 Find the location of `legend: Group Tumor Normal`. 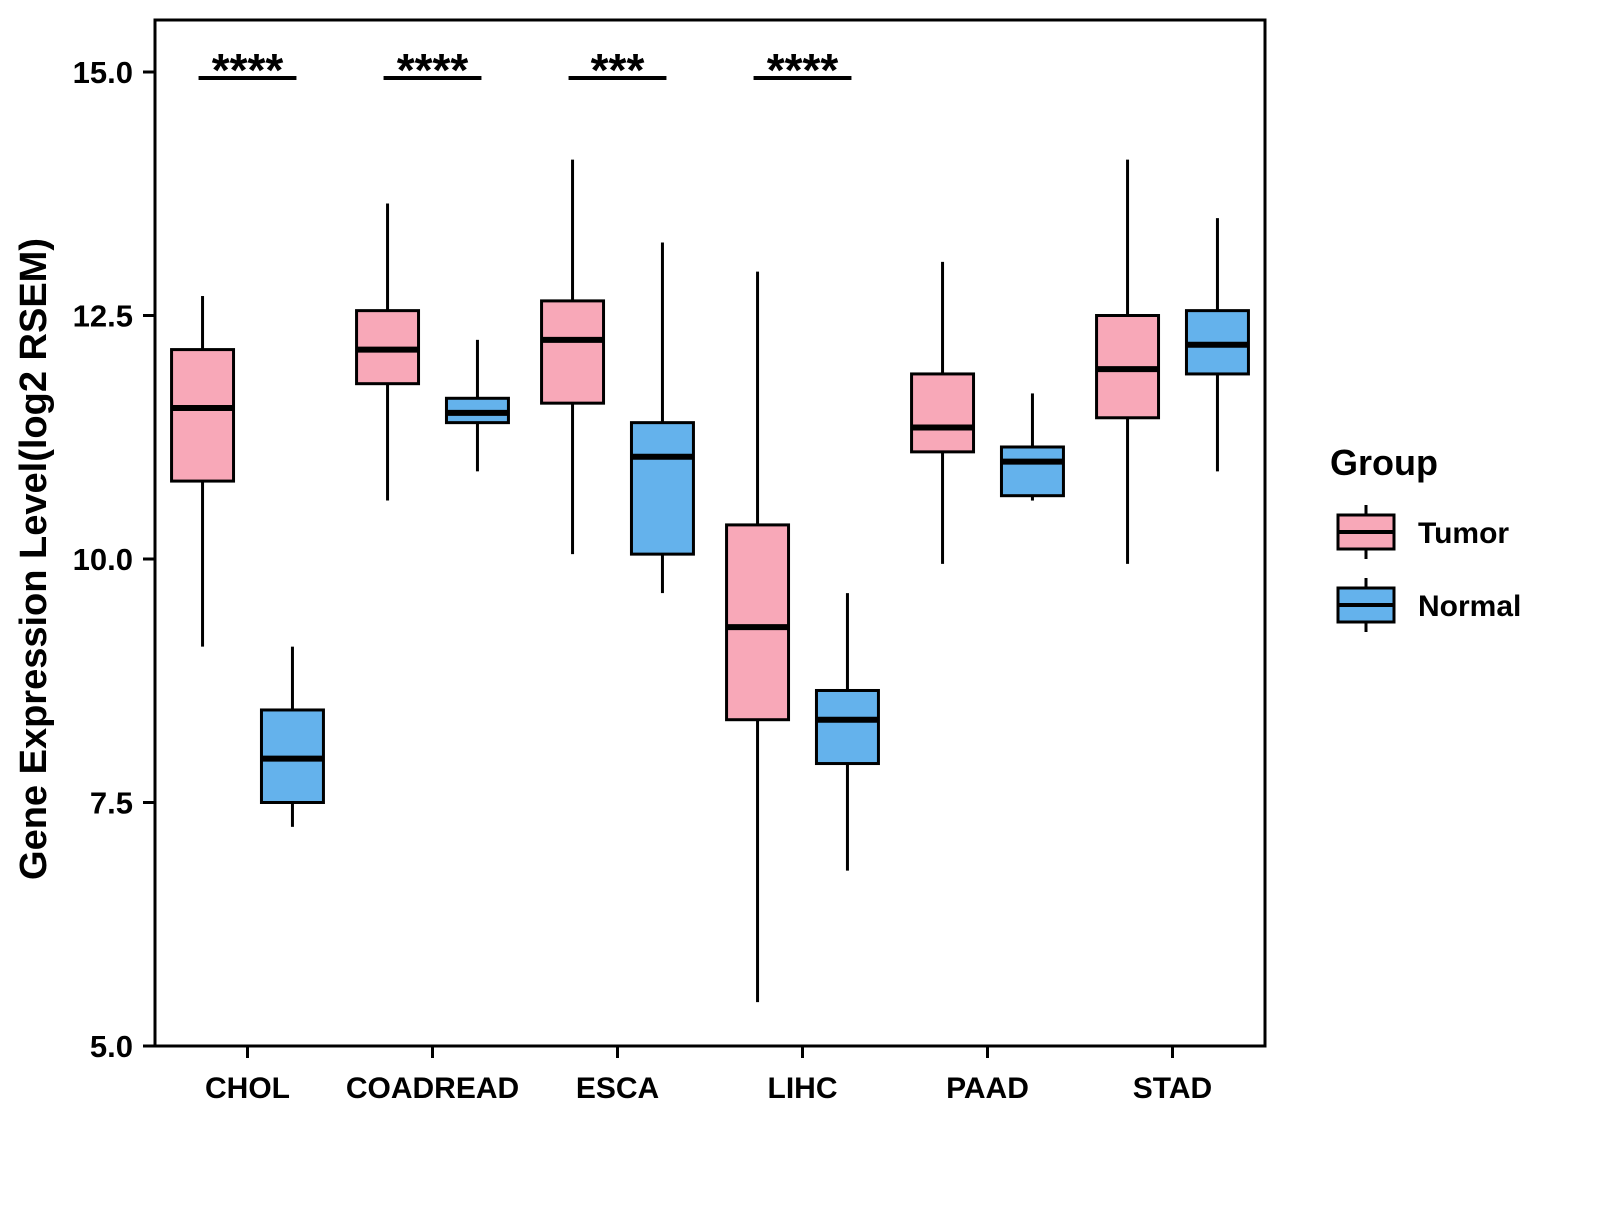

legend: Group Tumor Normal is located at coordinates (1425, 537).